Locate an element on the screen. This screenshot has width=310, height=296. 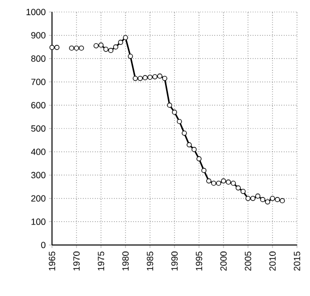
y-tick-label: 400 is located at coordinates (38, 151).